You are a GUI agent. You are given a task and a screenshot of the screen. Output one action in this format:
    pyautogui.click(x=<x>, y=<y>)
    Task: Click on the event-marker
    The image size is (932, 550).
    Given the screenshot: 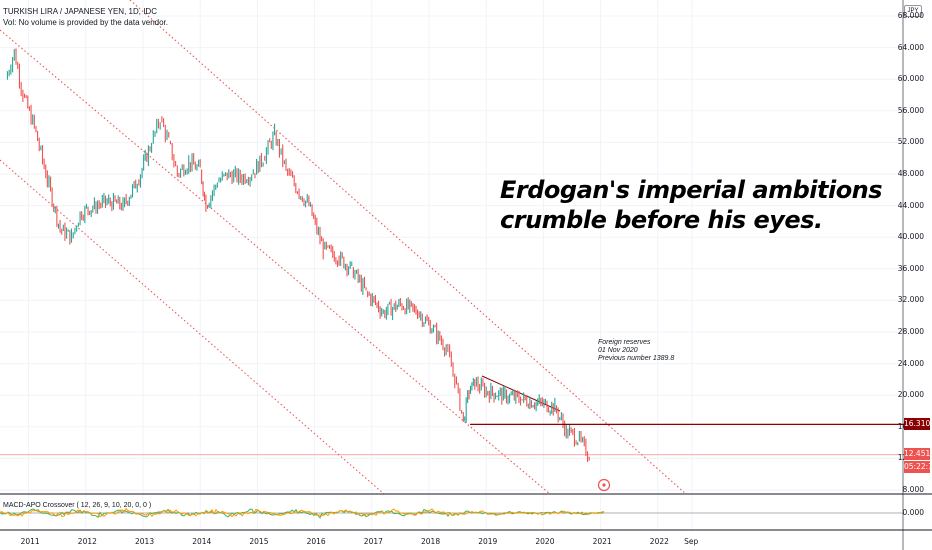 What is the action you would take?
    pyautogui.click(x=604, y=485)
    